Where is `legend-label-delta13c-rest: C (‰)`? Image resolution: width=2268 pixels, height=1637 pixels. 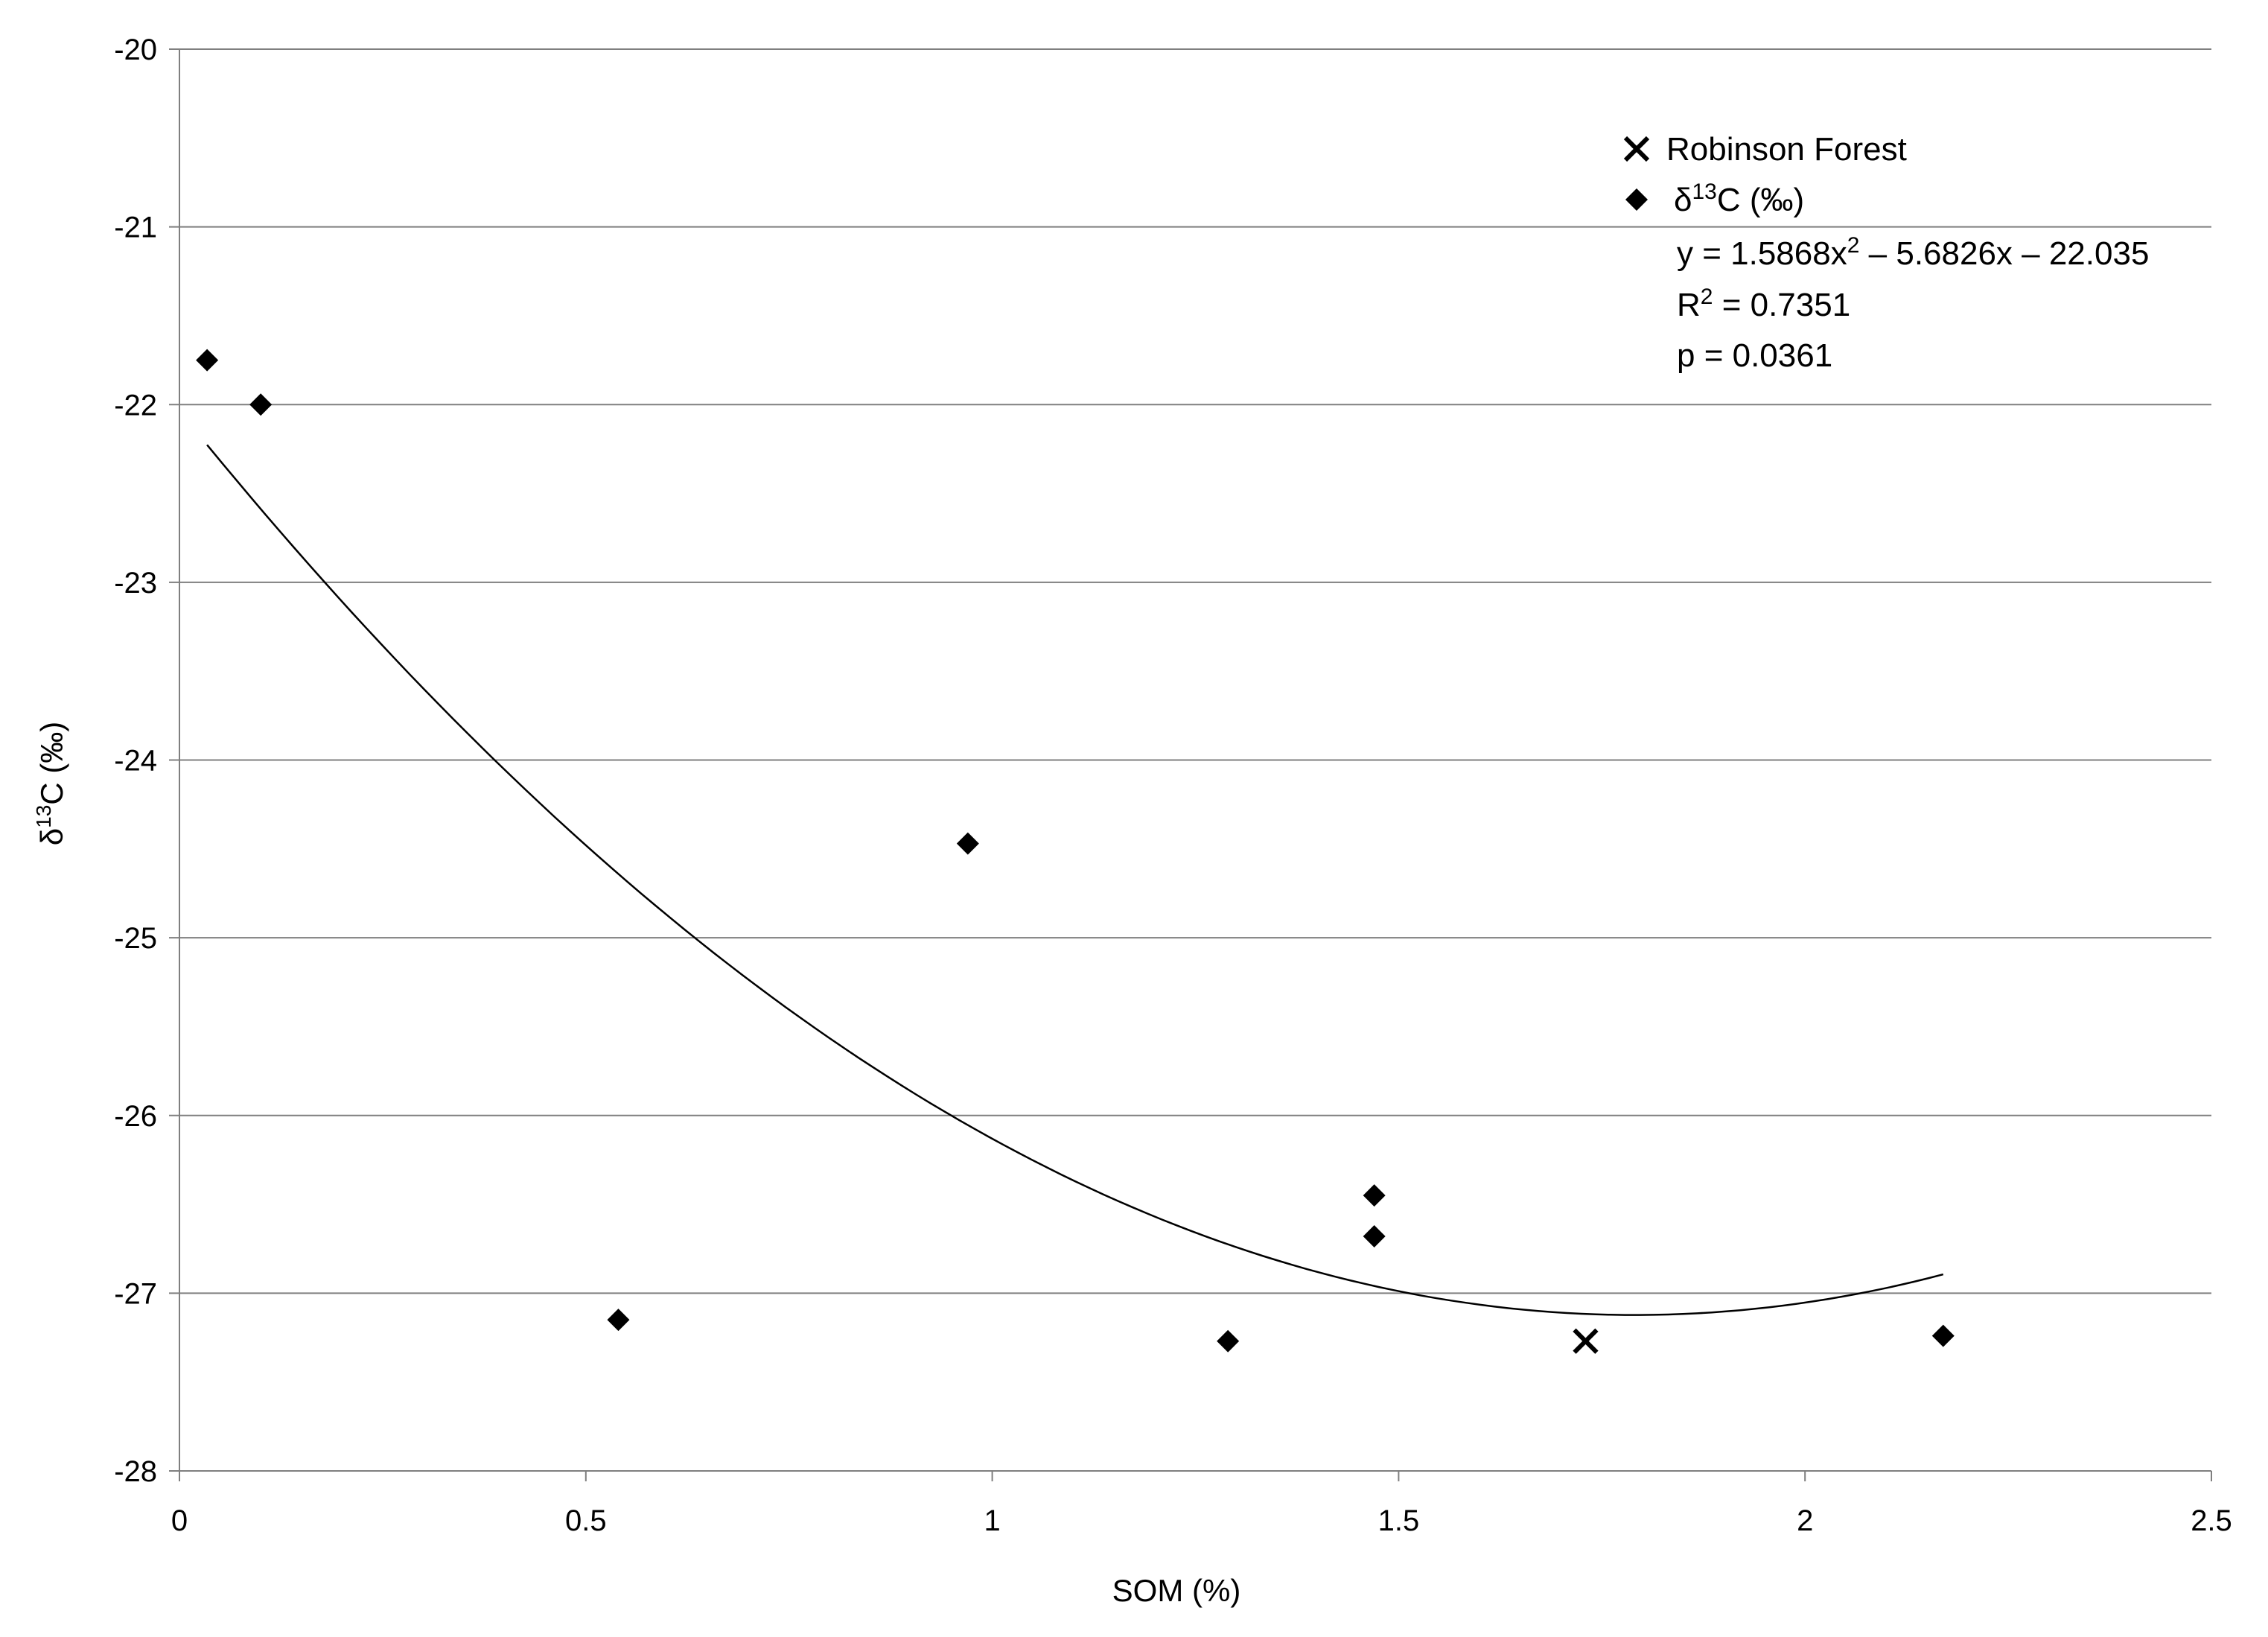 legend-label-delta13c-rest: C (‰) is located at coordinates (1761, 200).